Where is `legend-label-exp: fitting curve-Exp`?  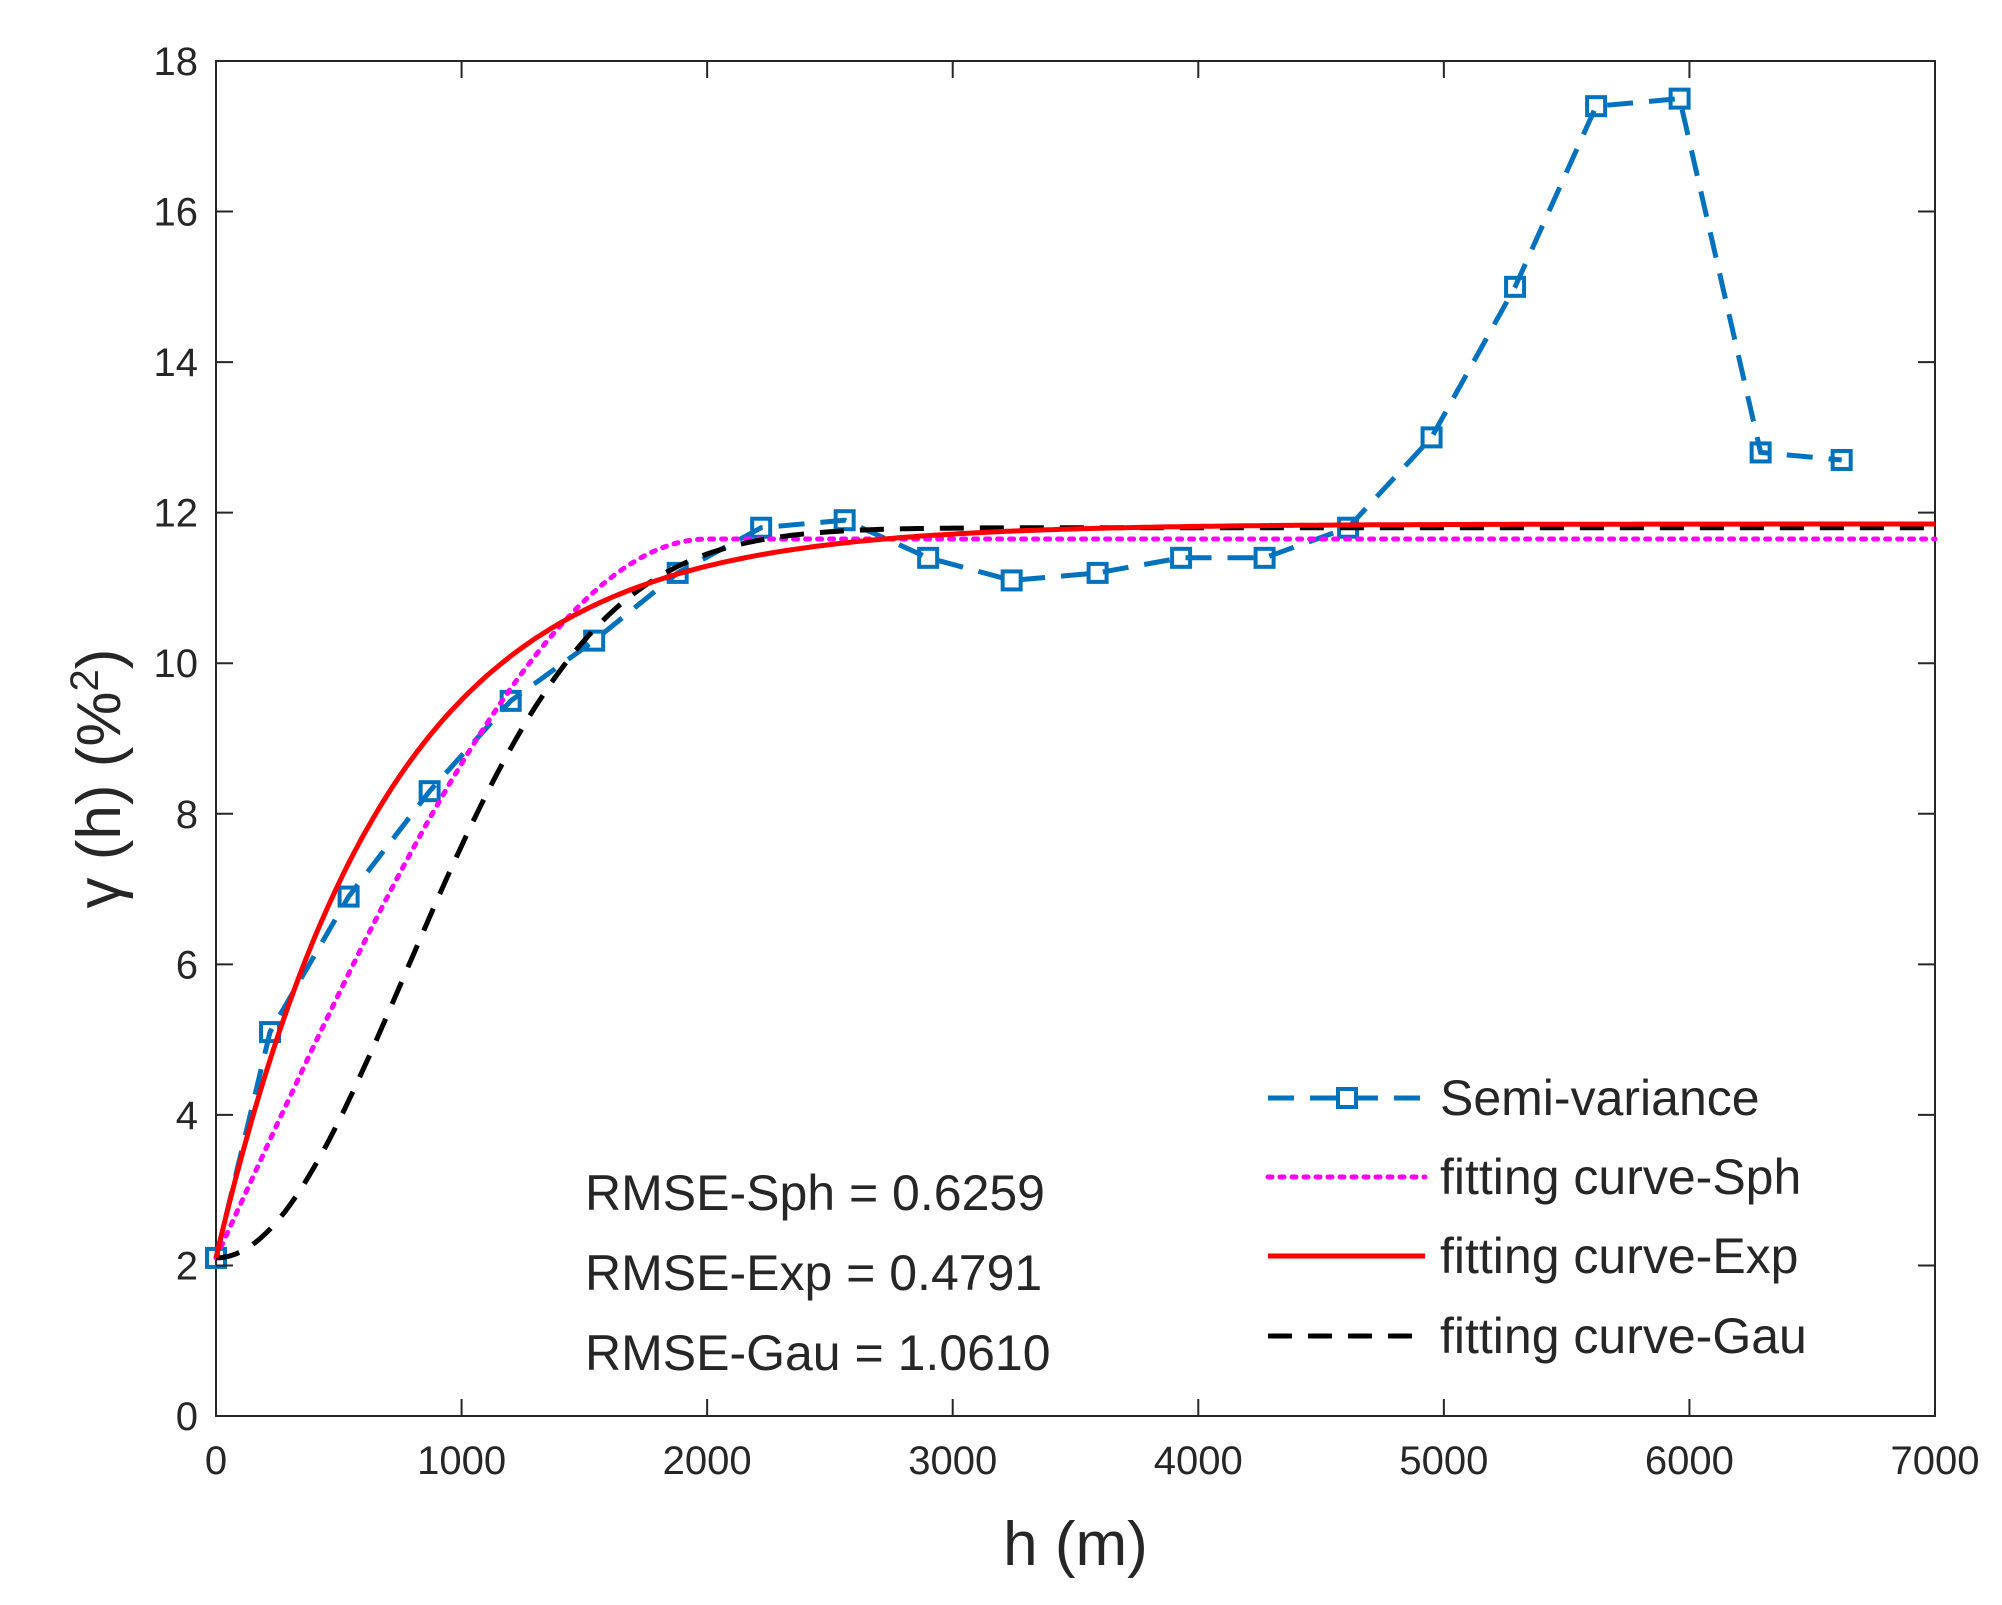
legend-label-exp: fitting curve-Exp is located at coordinates (1619, 1256).